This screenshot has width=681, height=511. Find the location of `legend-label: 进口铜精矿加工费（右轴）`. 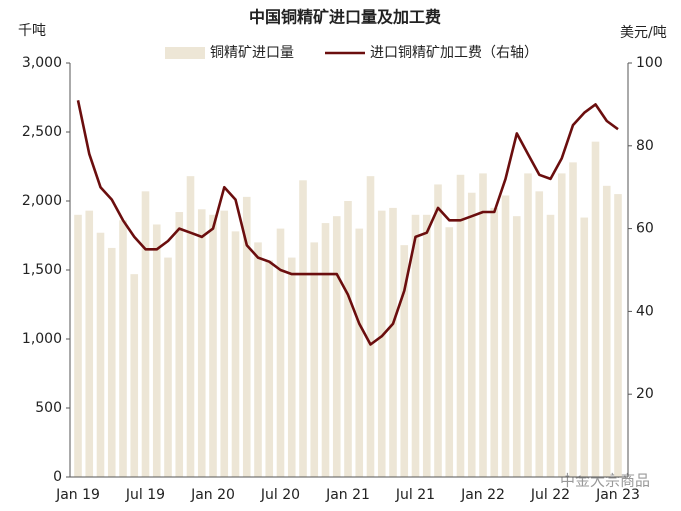

legend-label: 进口铜精矿加工费（右轴） is located at coordinates (454, 53).